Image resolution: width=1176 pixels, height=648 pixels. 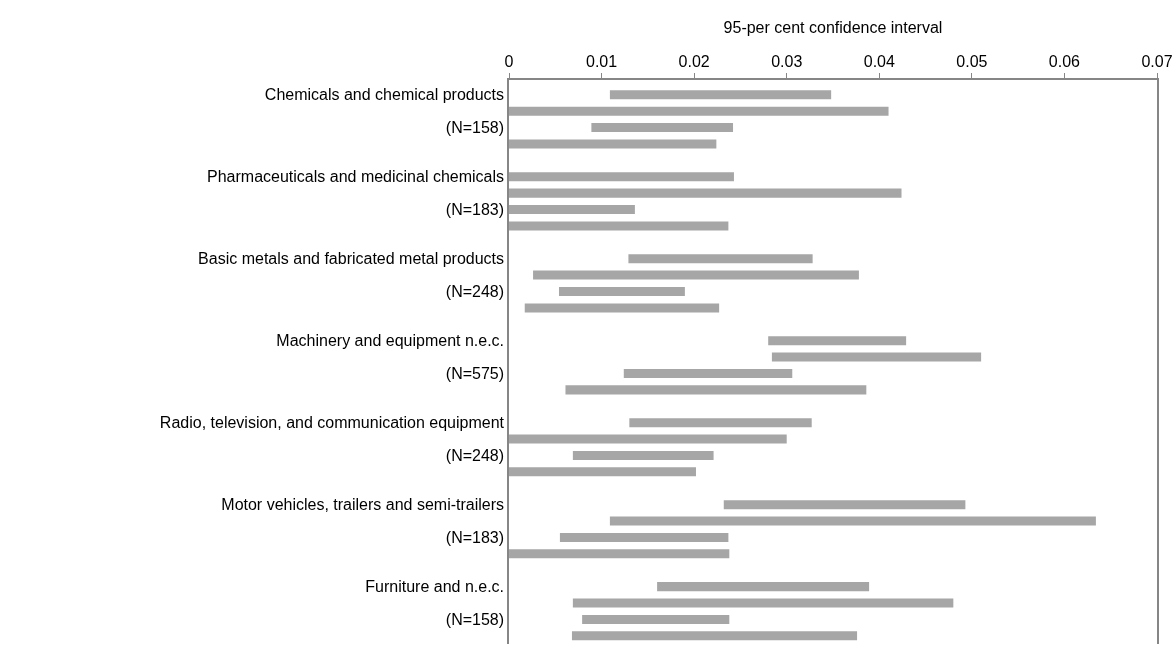 I want to click on y-tick-label: Machinery and equipment n.e.c., so click(x=390, y=341).